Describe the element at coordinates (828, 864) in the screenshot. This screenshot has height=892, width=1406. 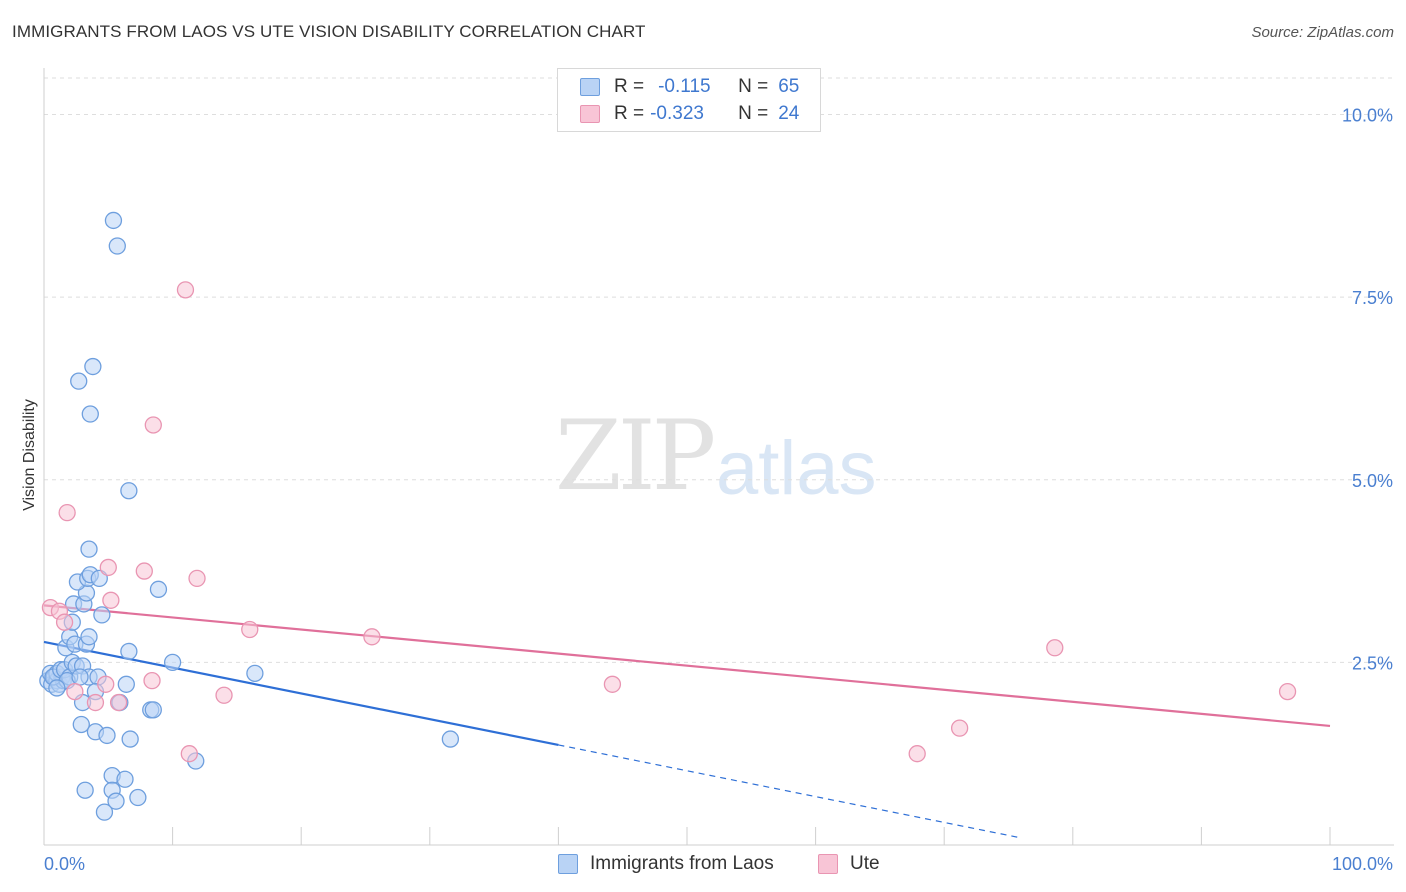
I see `bottom-swatch-ute` at that location.